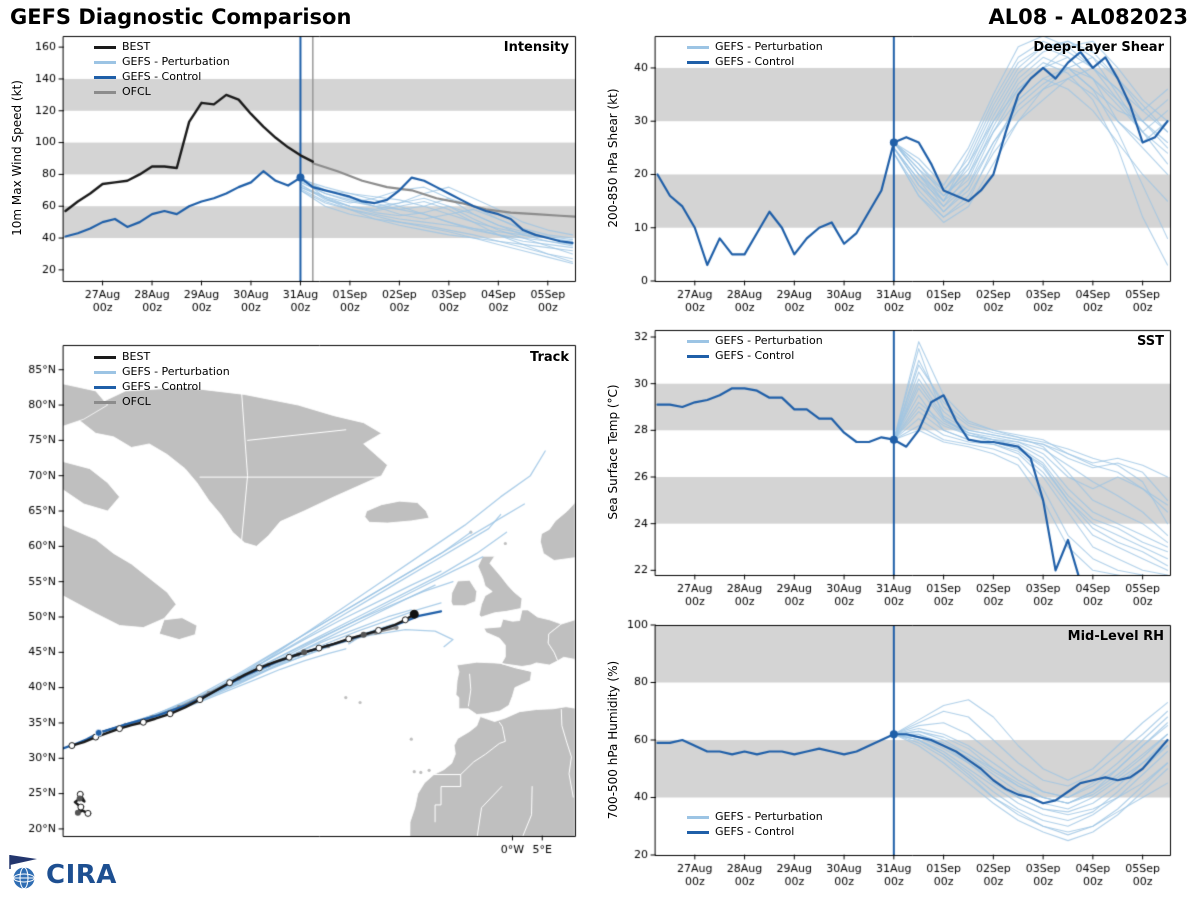 The width and height of the screenshot is (1200, 900). What do you see at coordinates (613, 158) in the screenshot?
I see `ylabel-shear: 200-850 hPa Shear (kt)` at bounding box center [613, 158].